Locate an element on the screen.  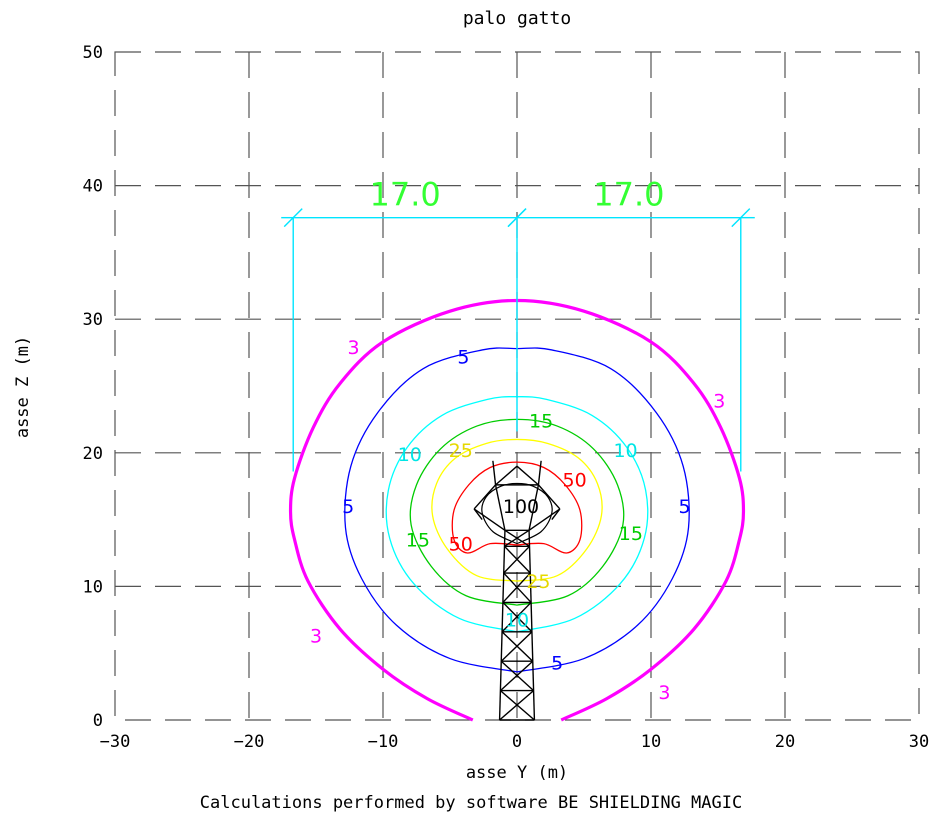
pylon-icon is located at coordinates (517, 590).